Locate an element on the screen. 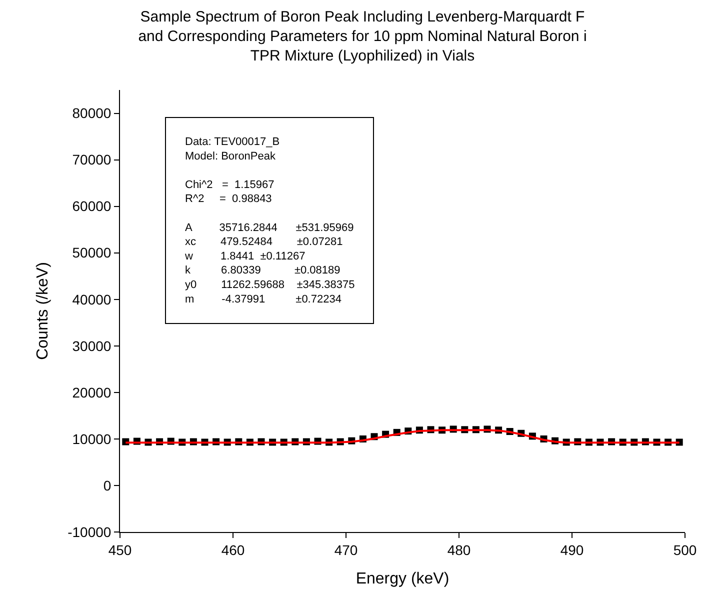 Image resolution: width=725 pixels, height=610 pixels. x-axis-title: Energy (keV) is located at coordinates (403, 579).